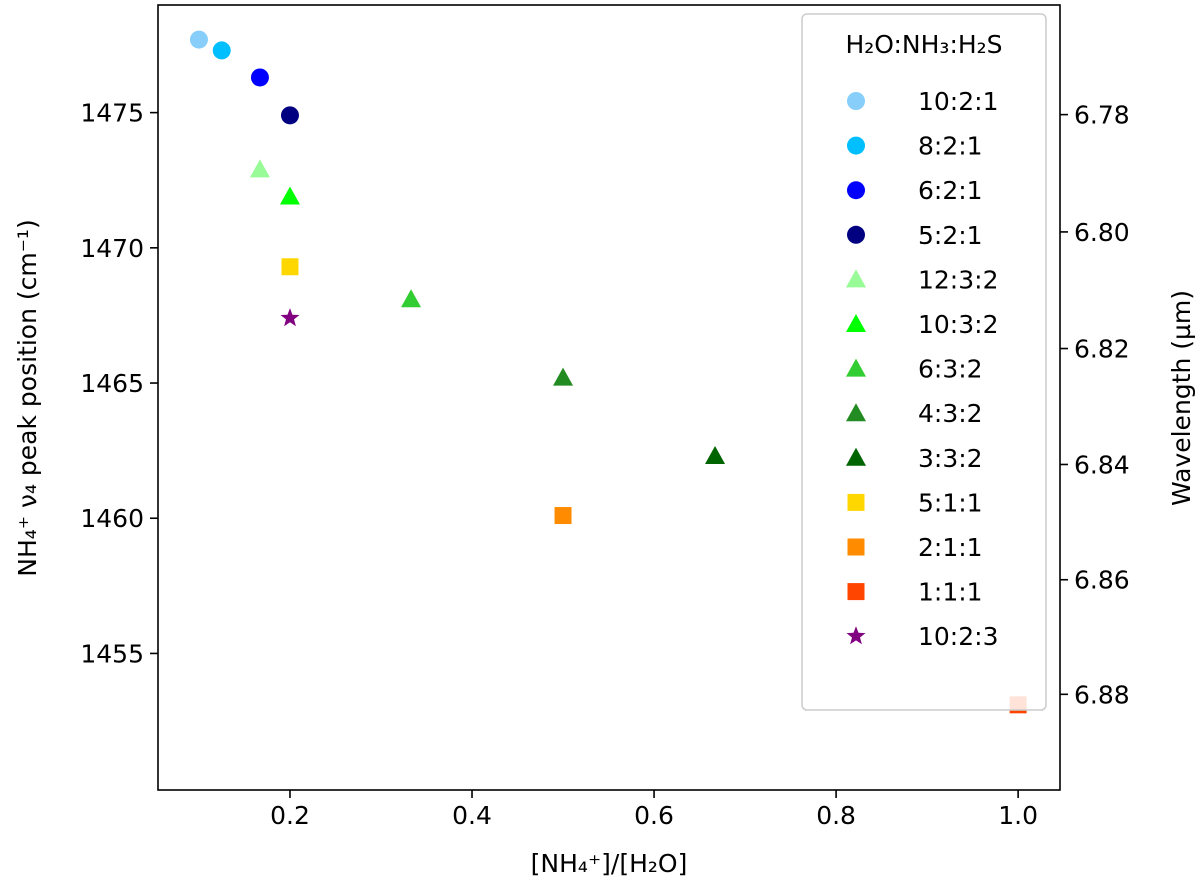 This screenshot has width=1200, height=886. Describe the element at coordinates (958, 324) in the screenshot. I see `legend-label: 10:3:2` at that location.